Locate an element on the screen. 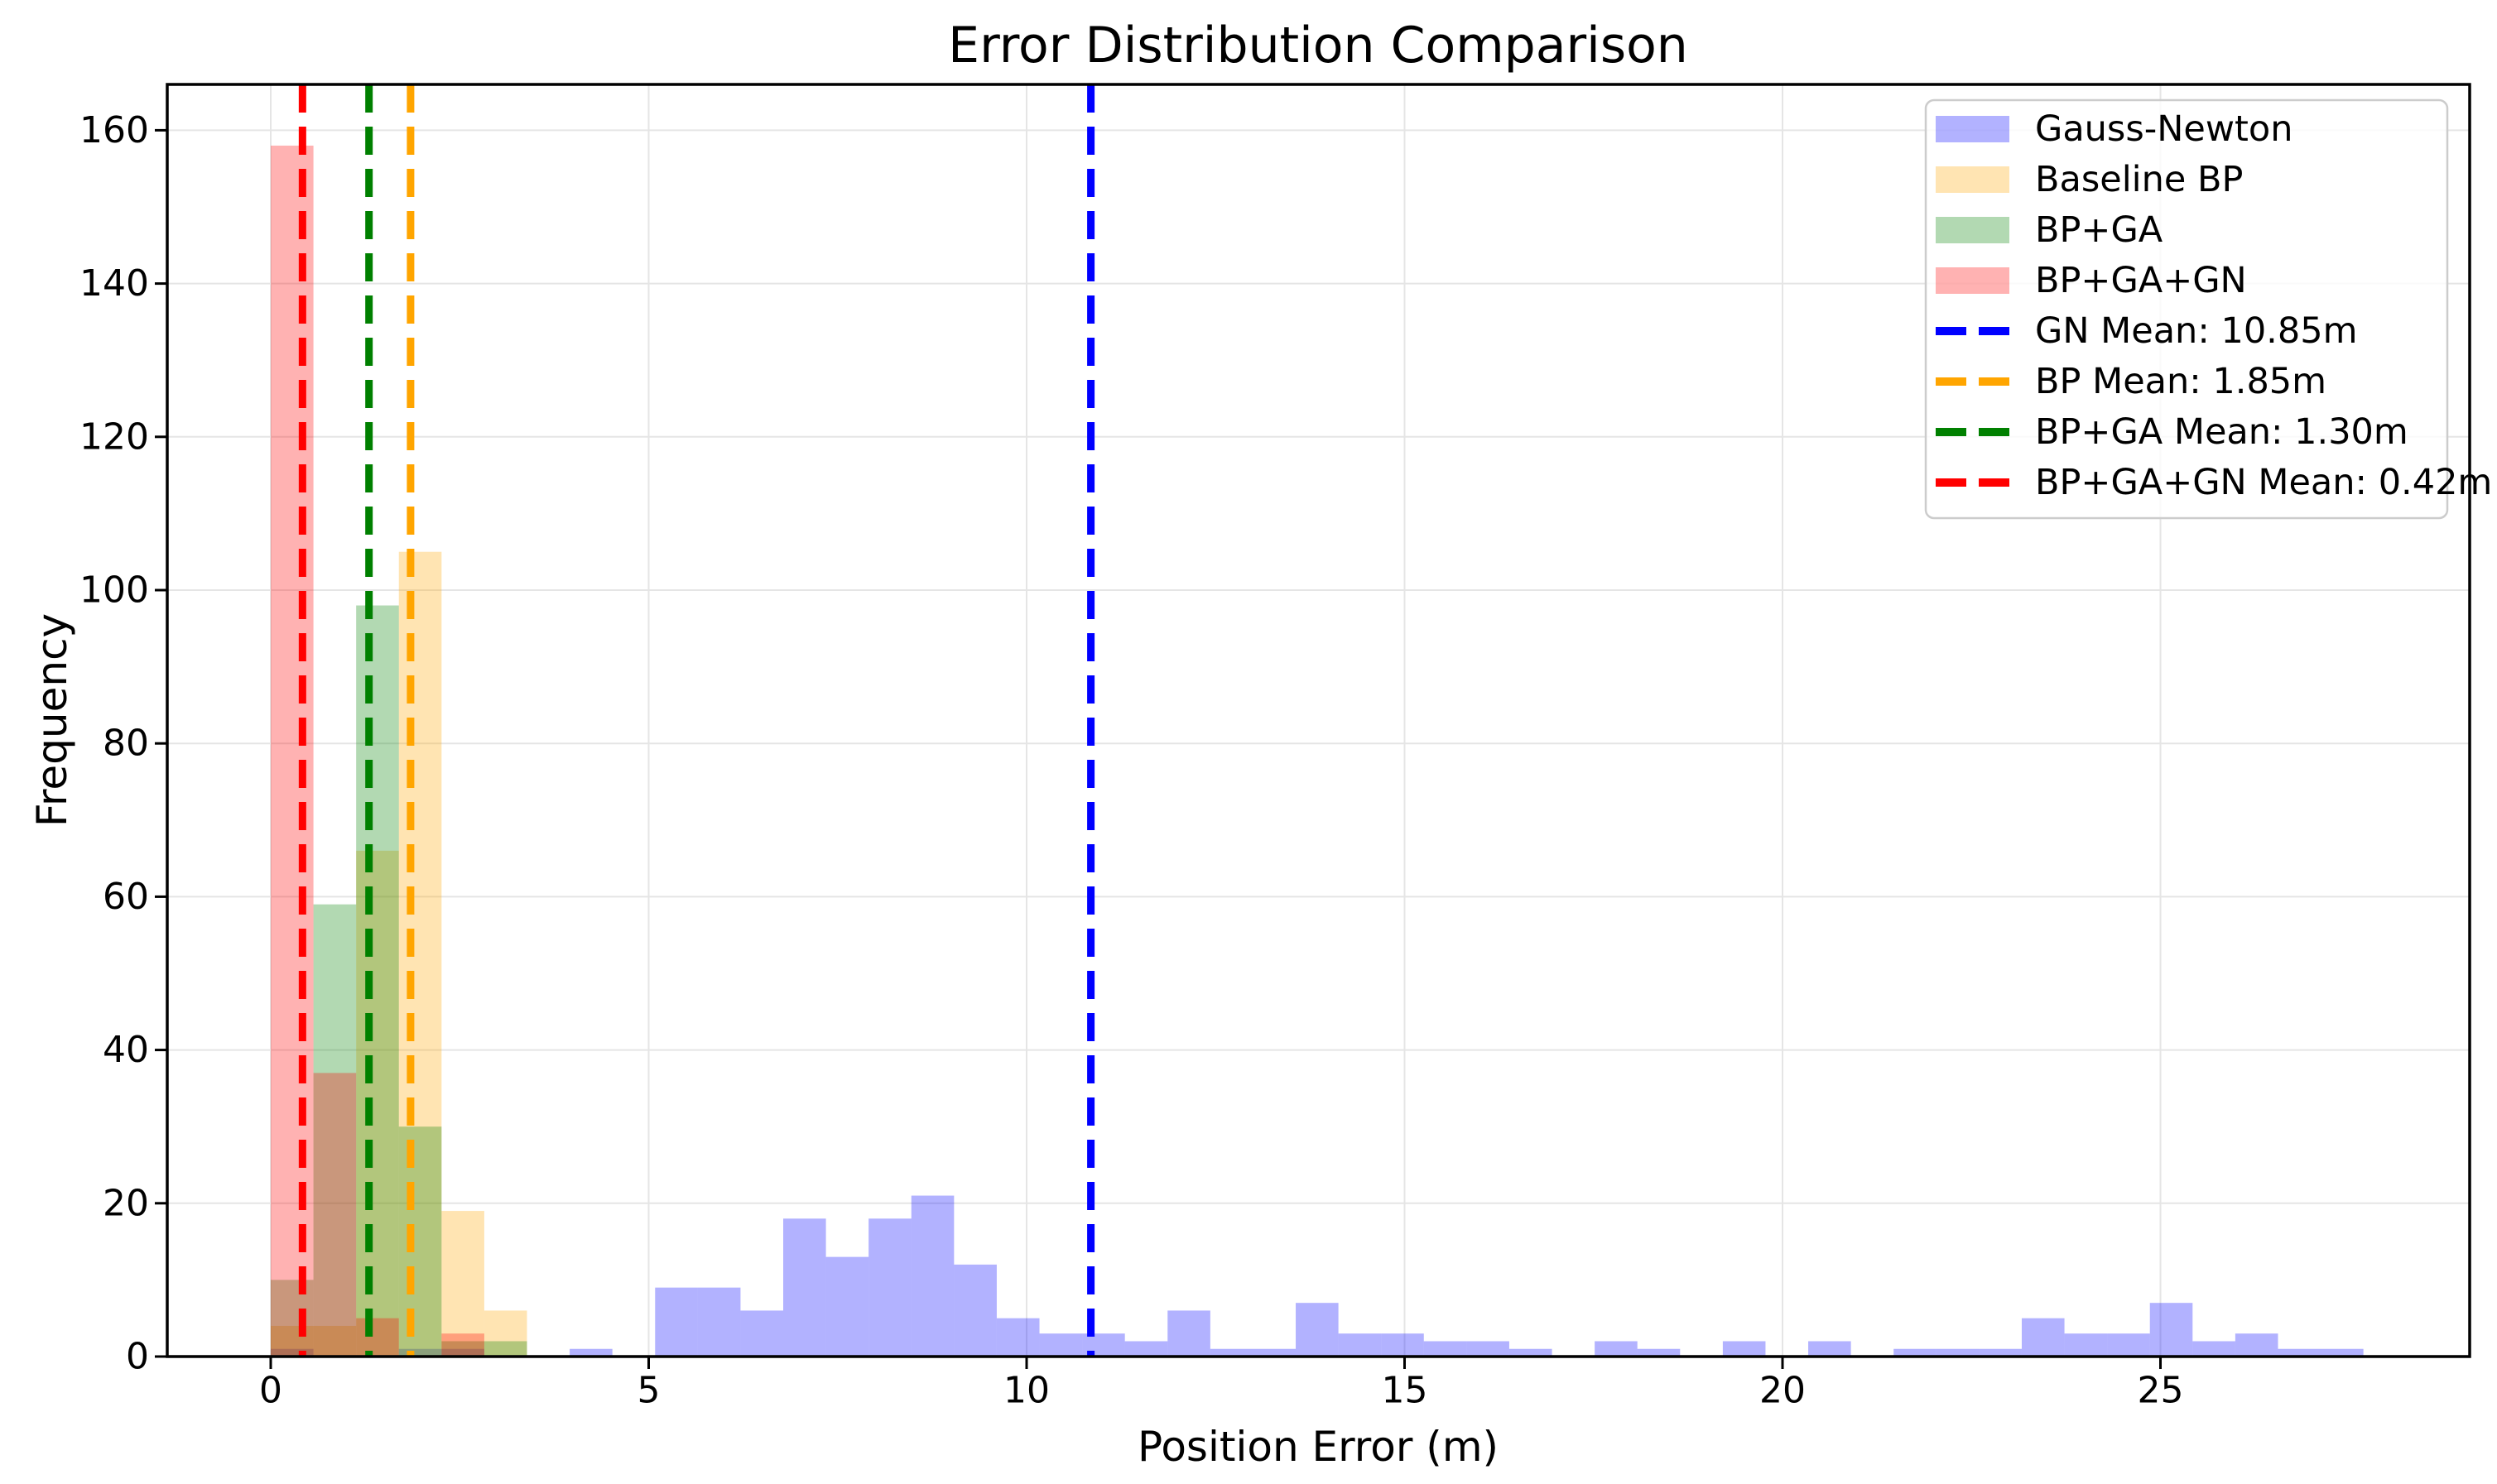 The image size is (2497, 1484). y-tick-label: 160 is located at coordinates (114, 130).